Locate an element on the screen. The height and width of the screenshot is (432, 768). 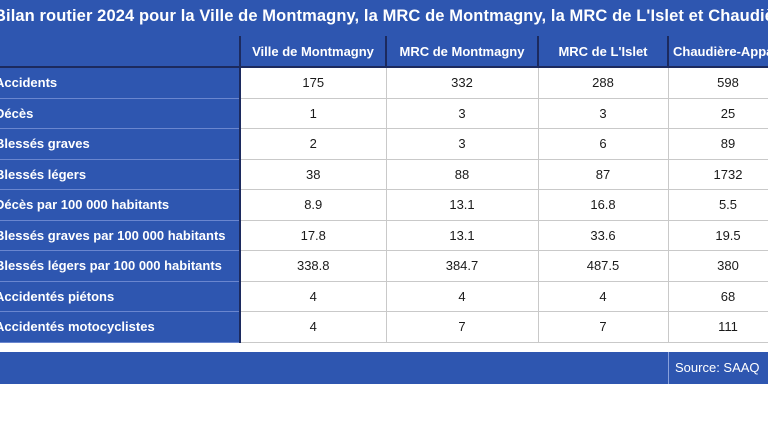
table-row: Blessés légers 38 88 87 1732 is located at coordinates (384, 174).